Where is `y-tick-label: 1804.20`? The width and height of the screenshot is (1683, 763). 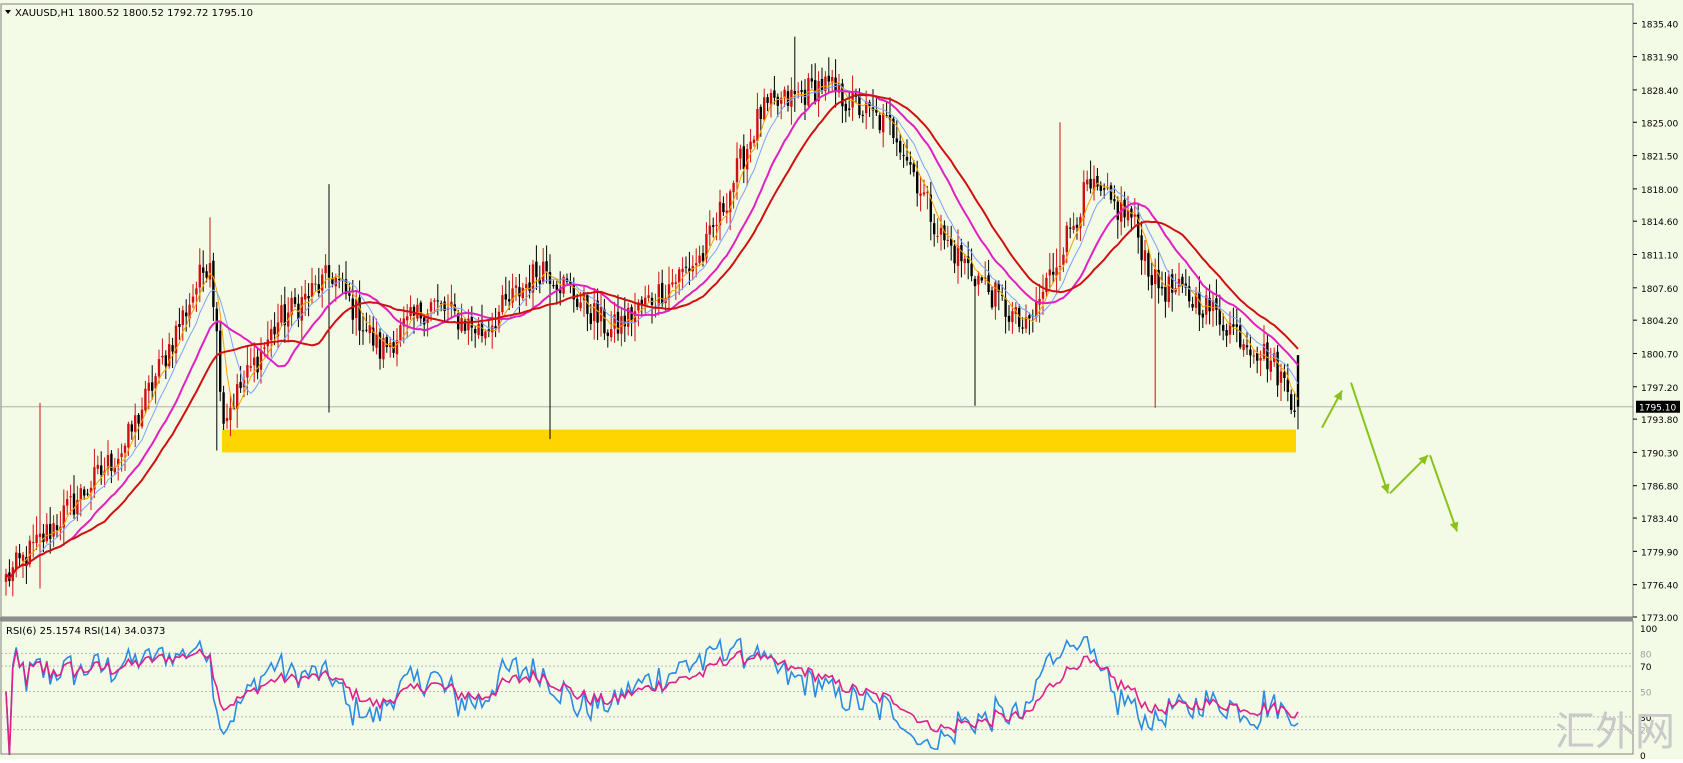 y-tick-label: 1804.20 is located at coordinates (1659, 322).